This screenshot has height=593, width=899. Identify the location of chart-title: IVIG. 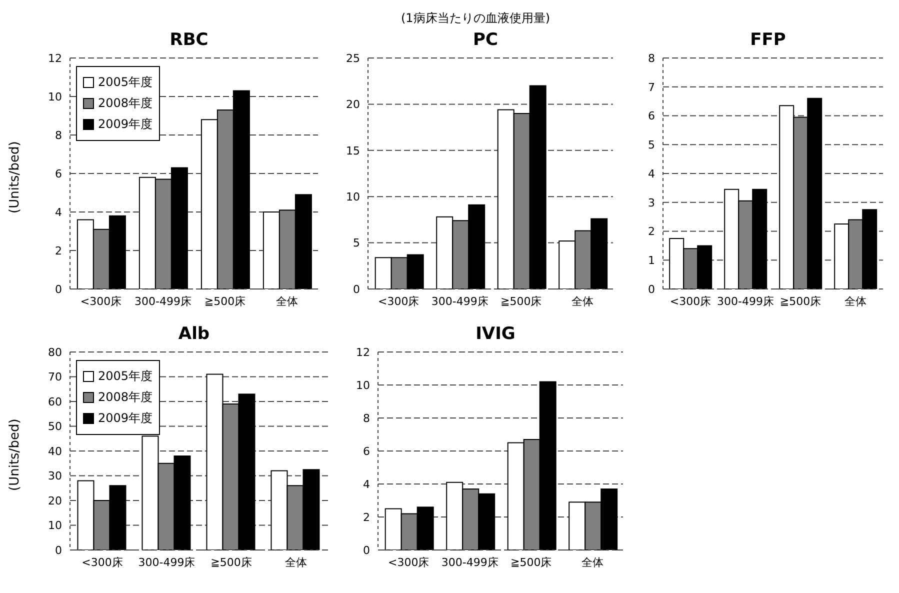
(495, 335).